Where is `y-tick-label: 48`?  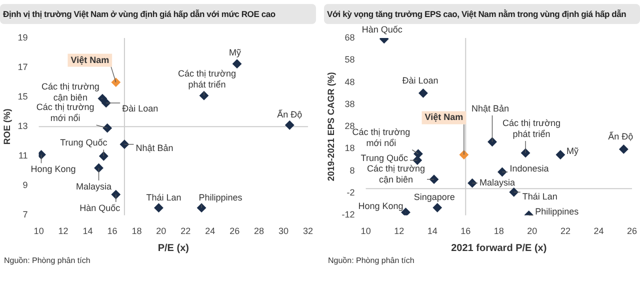
y-tick-label: 48 is located at coordinates (349, 81).